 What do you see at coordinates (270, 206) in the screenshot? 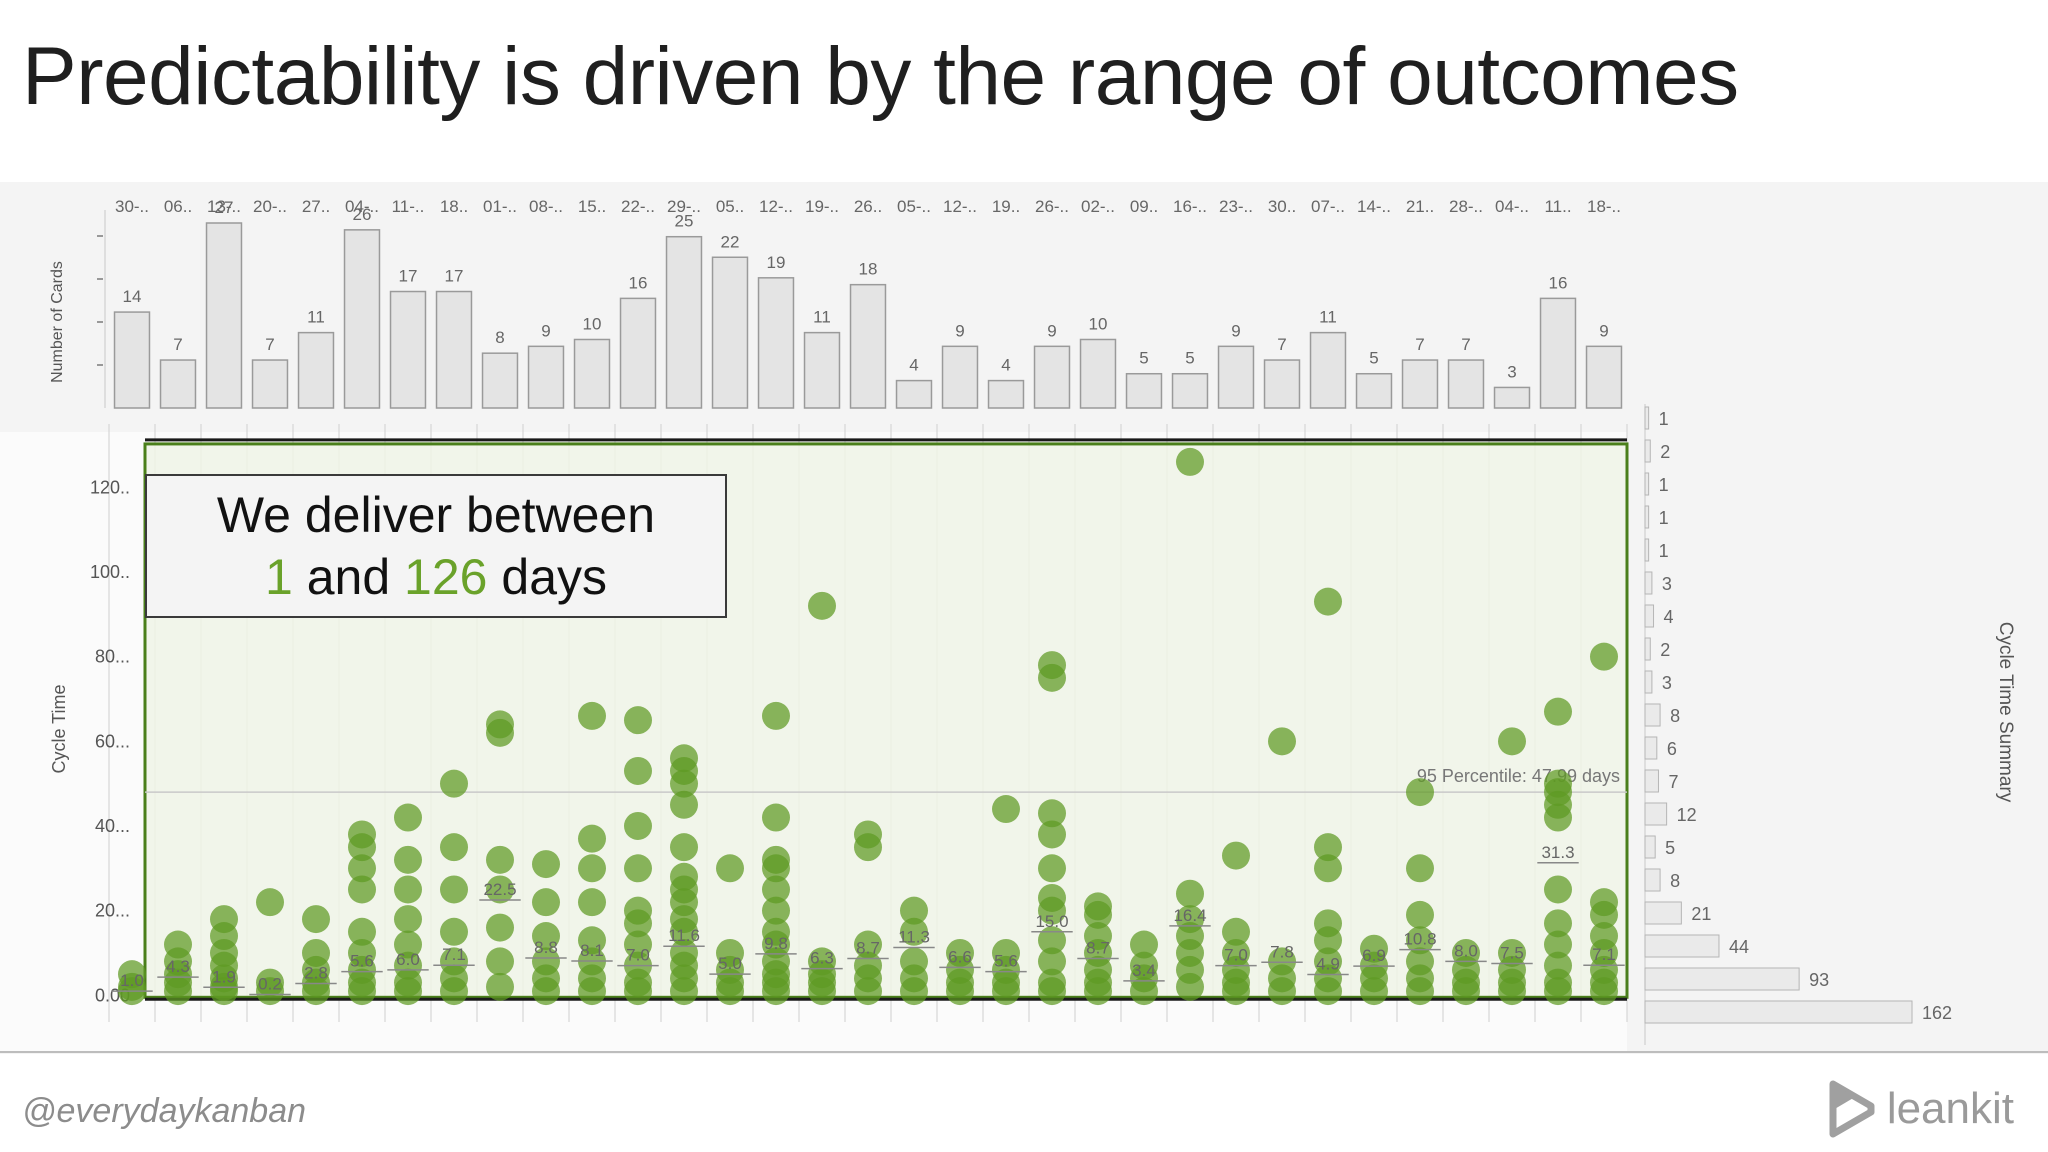
I see `bar-category-label: 20-..` at bounding box center [270, 206].